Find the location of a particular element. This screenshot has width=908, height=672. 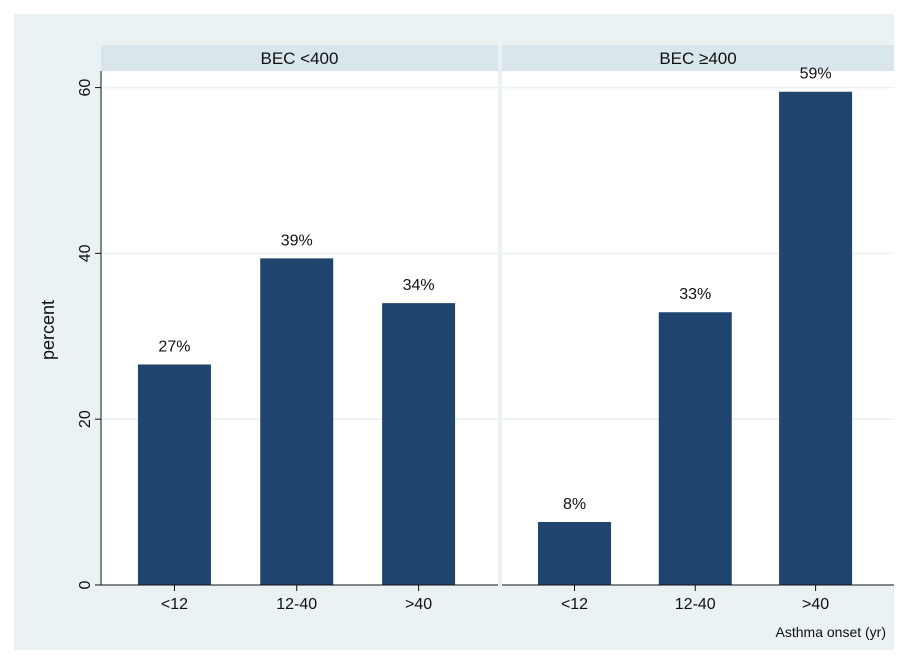

data-label: 27% is located at coordinates (174, 346).